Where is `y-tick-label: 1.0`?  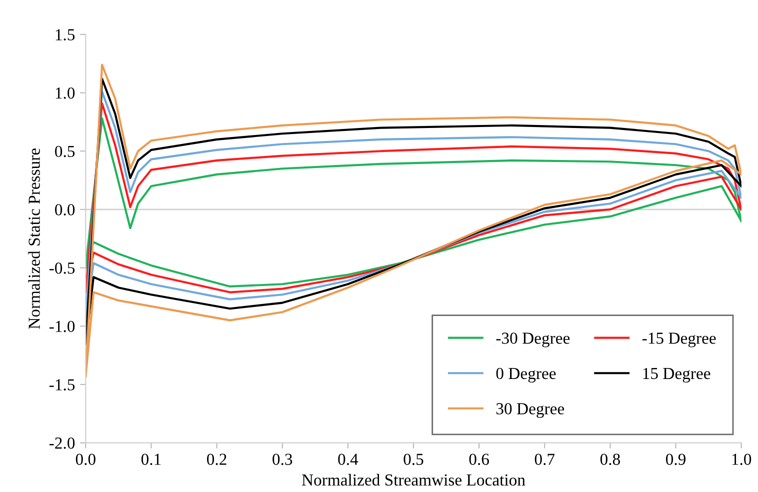
y-tick-label: 1.0 is located at coordinates (65, 93).